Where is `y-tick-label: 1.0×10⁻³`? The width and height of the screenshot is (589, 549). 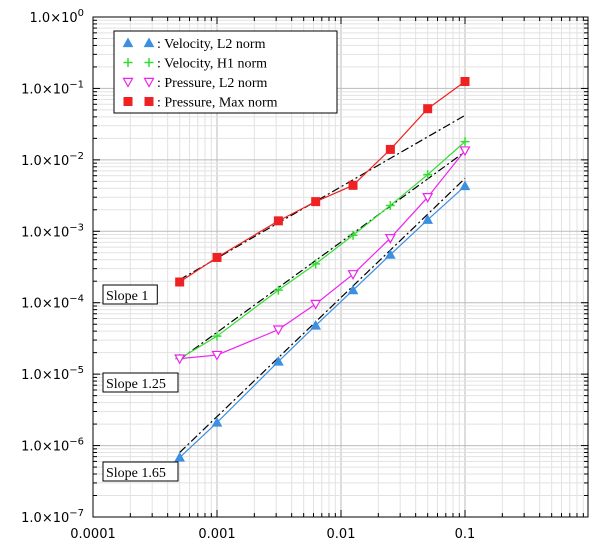
y-tick-label: 1.0×10⁻³ is located at coordinates (52, 231).